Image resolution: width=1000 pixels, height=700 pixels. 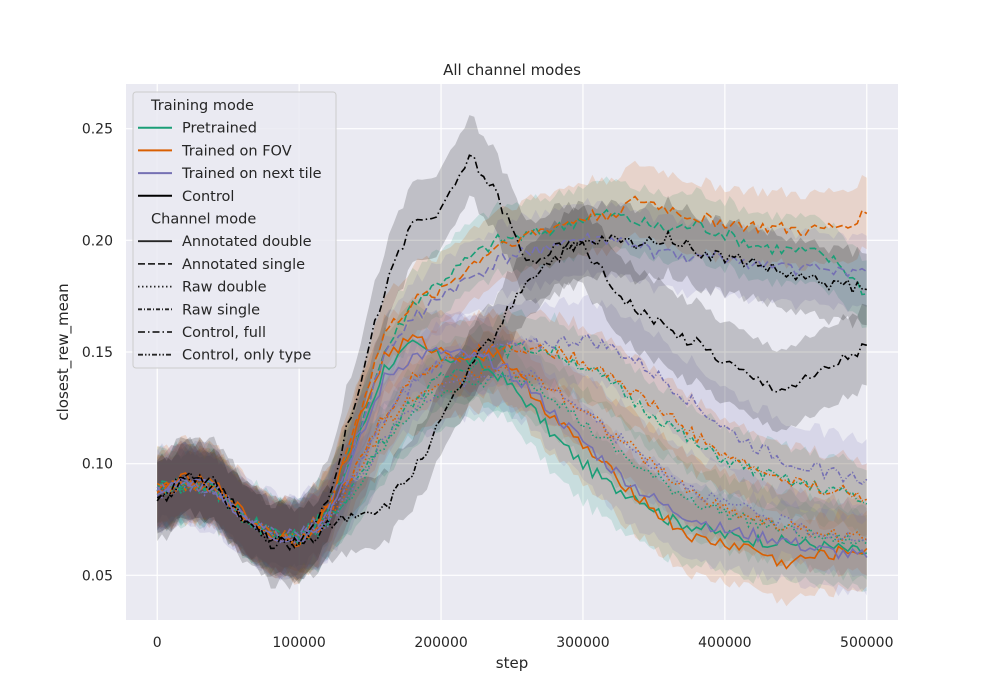 I want to click on legend-box, so click(x=234, y=230).